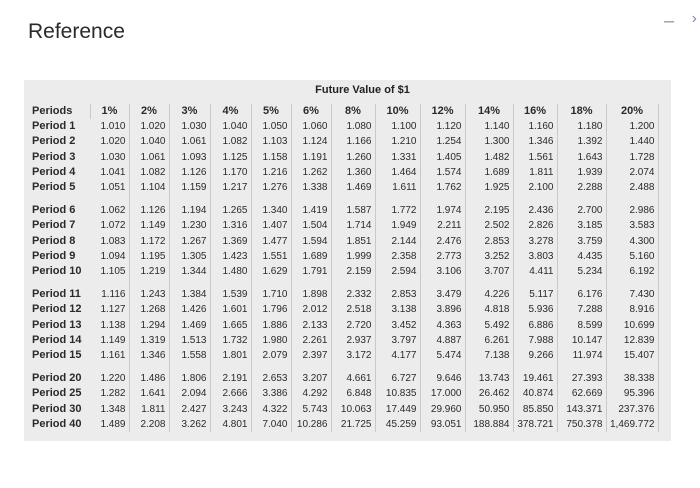 This screenshot has width=700, height=488. Describe the element at coordinates (535, 211) in the screenshot. I see `future-value-cell: 2.436` at that location.